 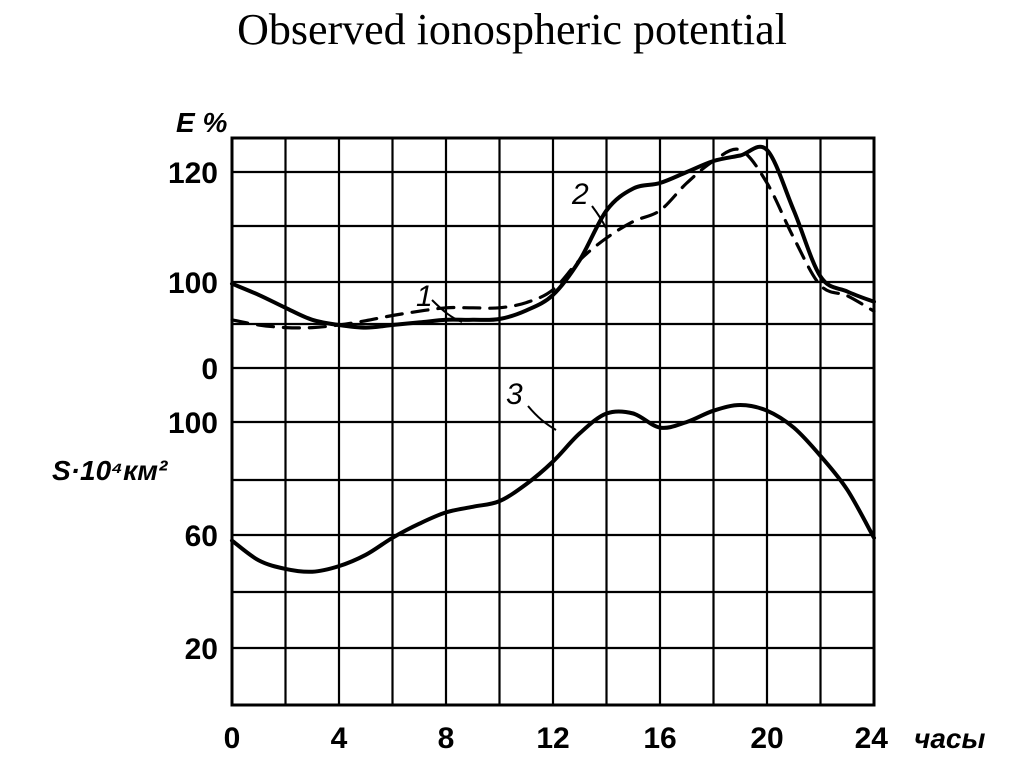 I want to click on curve-label-1-leader, so click(x=447, y=311).